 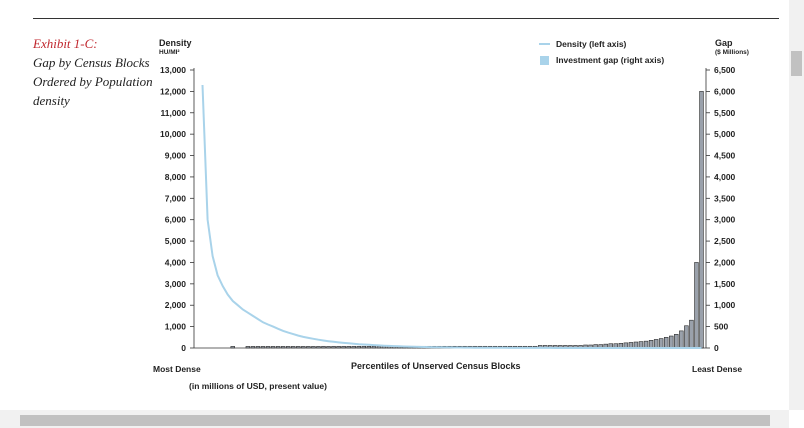 I want to click on right-tick-label: 2,000, so click(x=725, y=262).